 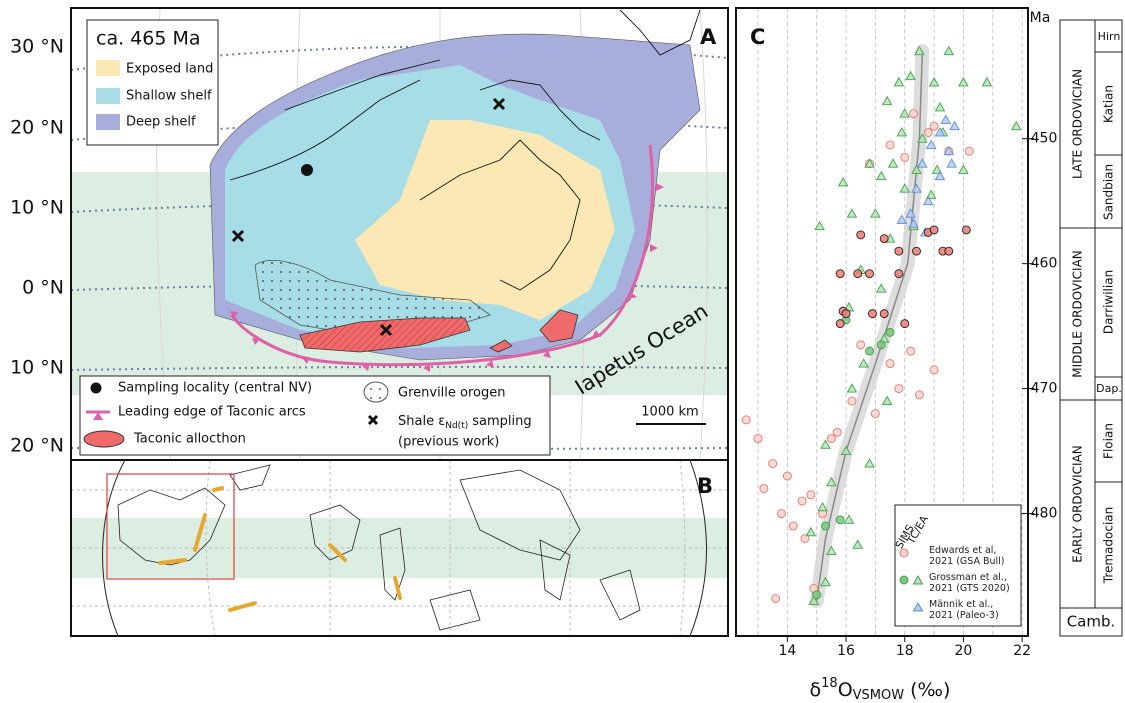 I want to click on stage: Camb., so click(x=1091, y=622).